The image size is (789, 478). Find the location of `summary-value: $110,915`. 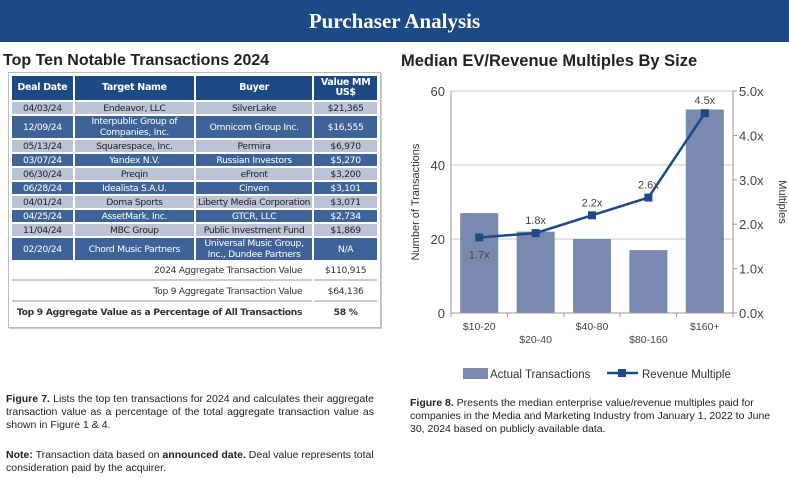

summary-value: $110,915 is located at coordinates (345, 271).